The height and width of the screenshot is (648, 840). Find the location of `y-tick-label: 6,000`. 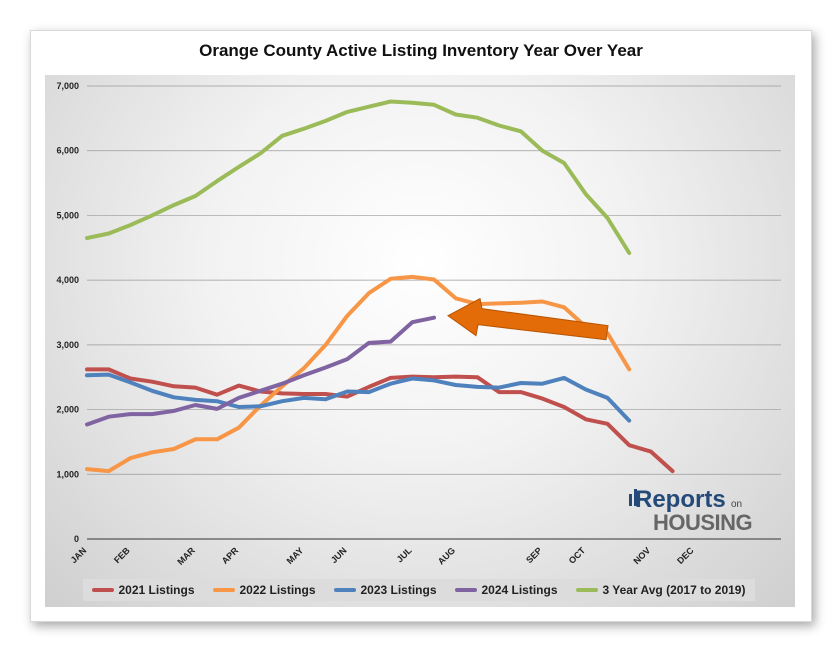

y-tick-label: 6,000 is located at coordinates (67, 151).